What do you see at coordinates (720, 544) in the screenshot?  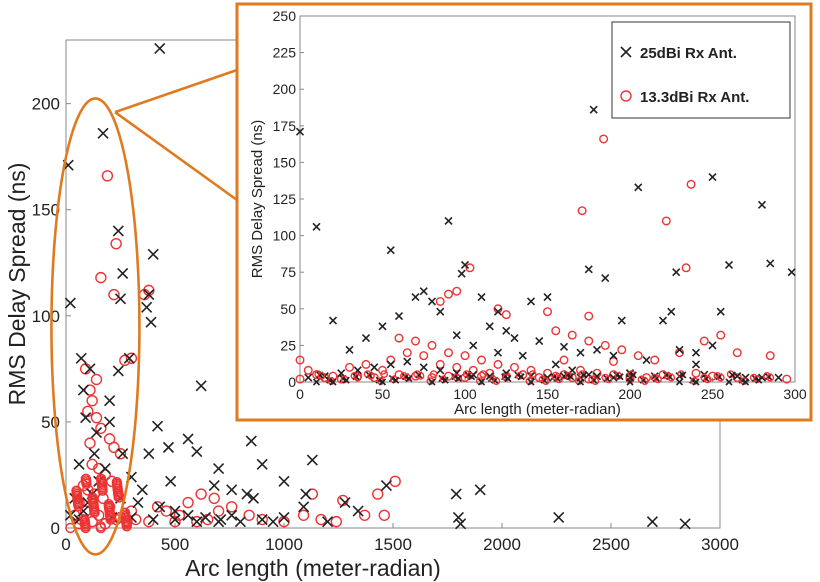 I see `main-x-tick-label: 3000` at bounding box center [720, 544].